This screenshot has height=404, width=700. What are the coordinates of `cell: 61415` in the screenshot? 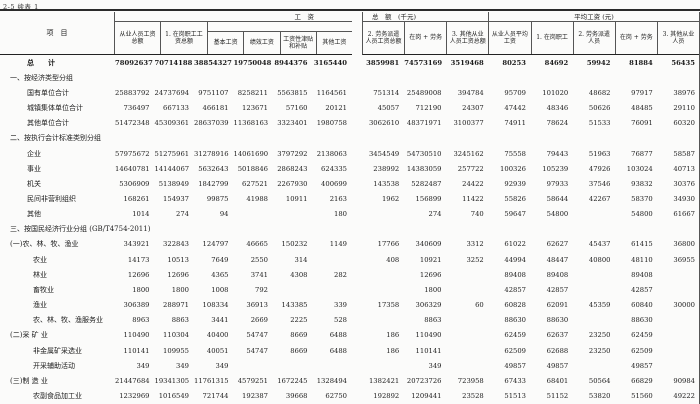 It's located at (642, 244).